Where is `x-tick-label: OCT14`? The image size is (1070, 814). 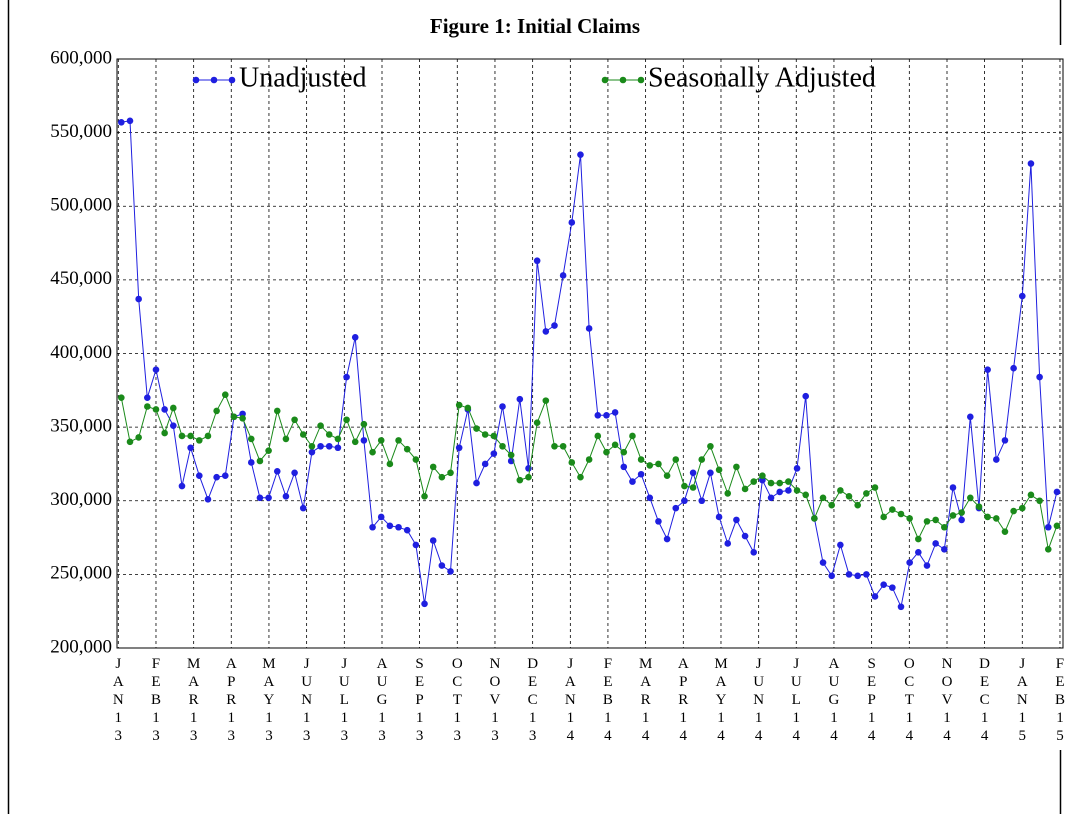 x-tick-label: OCT14 is located at coordinates (909, 701).